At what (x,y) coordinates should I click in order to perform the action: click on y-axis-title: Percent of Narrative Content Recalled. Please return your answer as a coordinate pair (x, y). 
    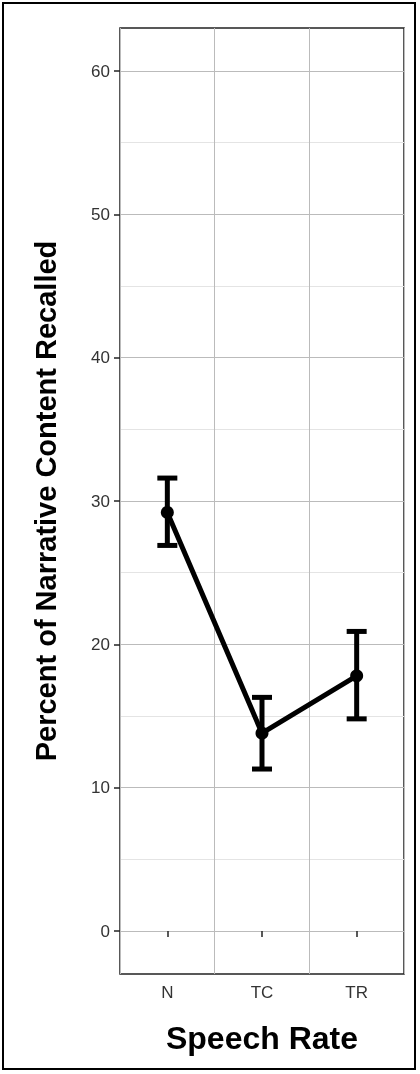
    Looking at the image, I should click on (45, 501).